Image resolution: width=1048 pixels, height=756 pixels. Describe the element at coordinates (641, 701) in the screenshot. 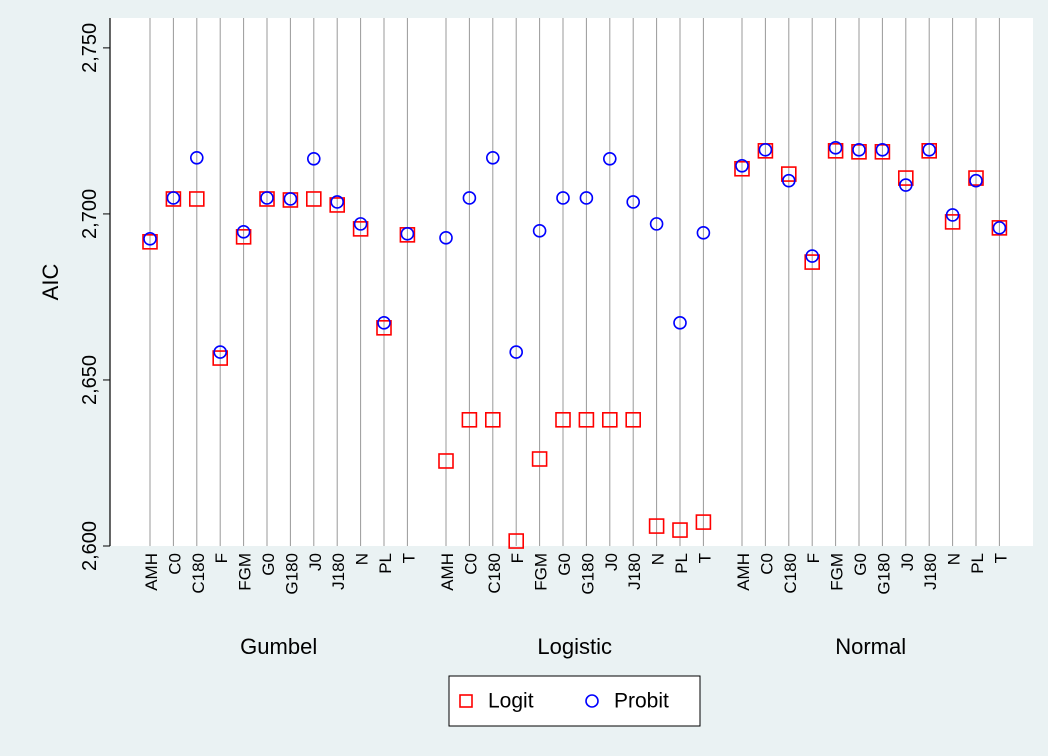

I see `legend-label: Probit` at that location.